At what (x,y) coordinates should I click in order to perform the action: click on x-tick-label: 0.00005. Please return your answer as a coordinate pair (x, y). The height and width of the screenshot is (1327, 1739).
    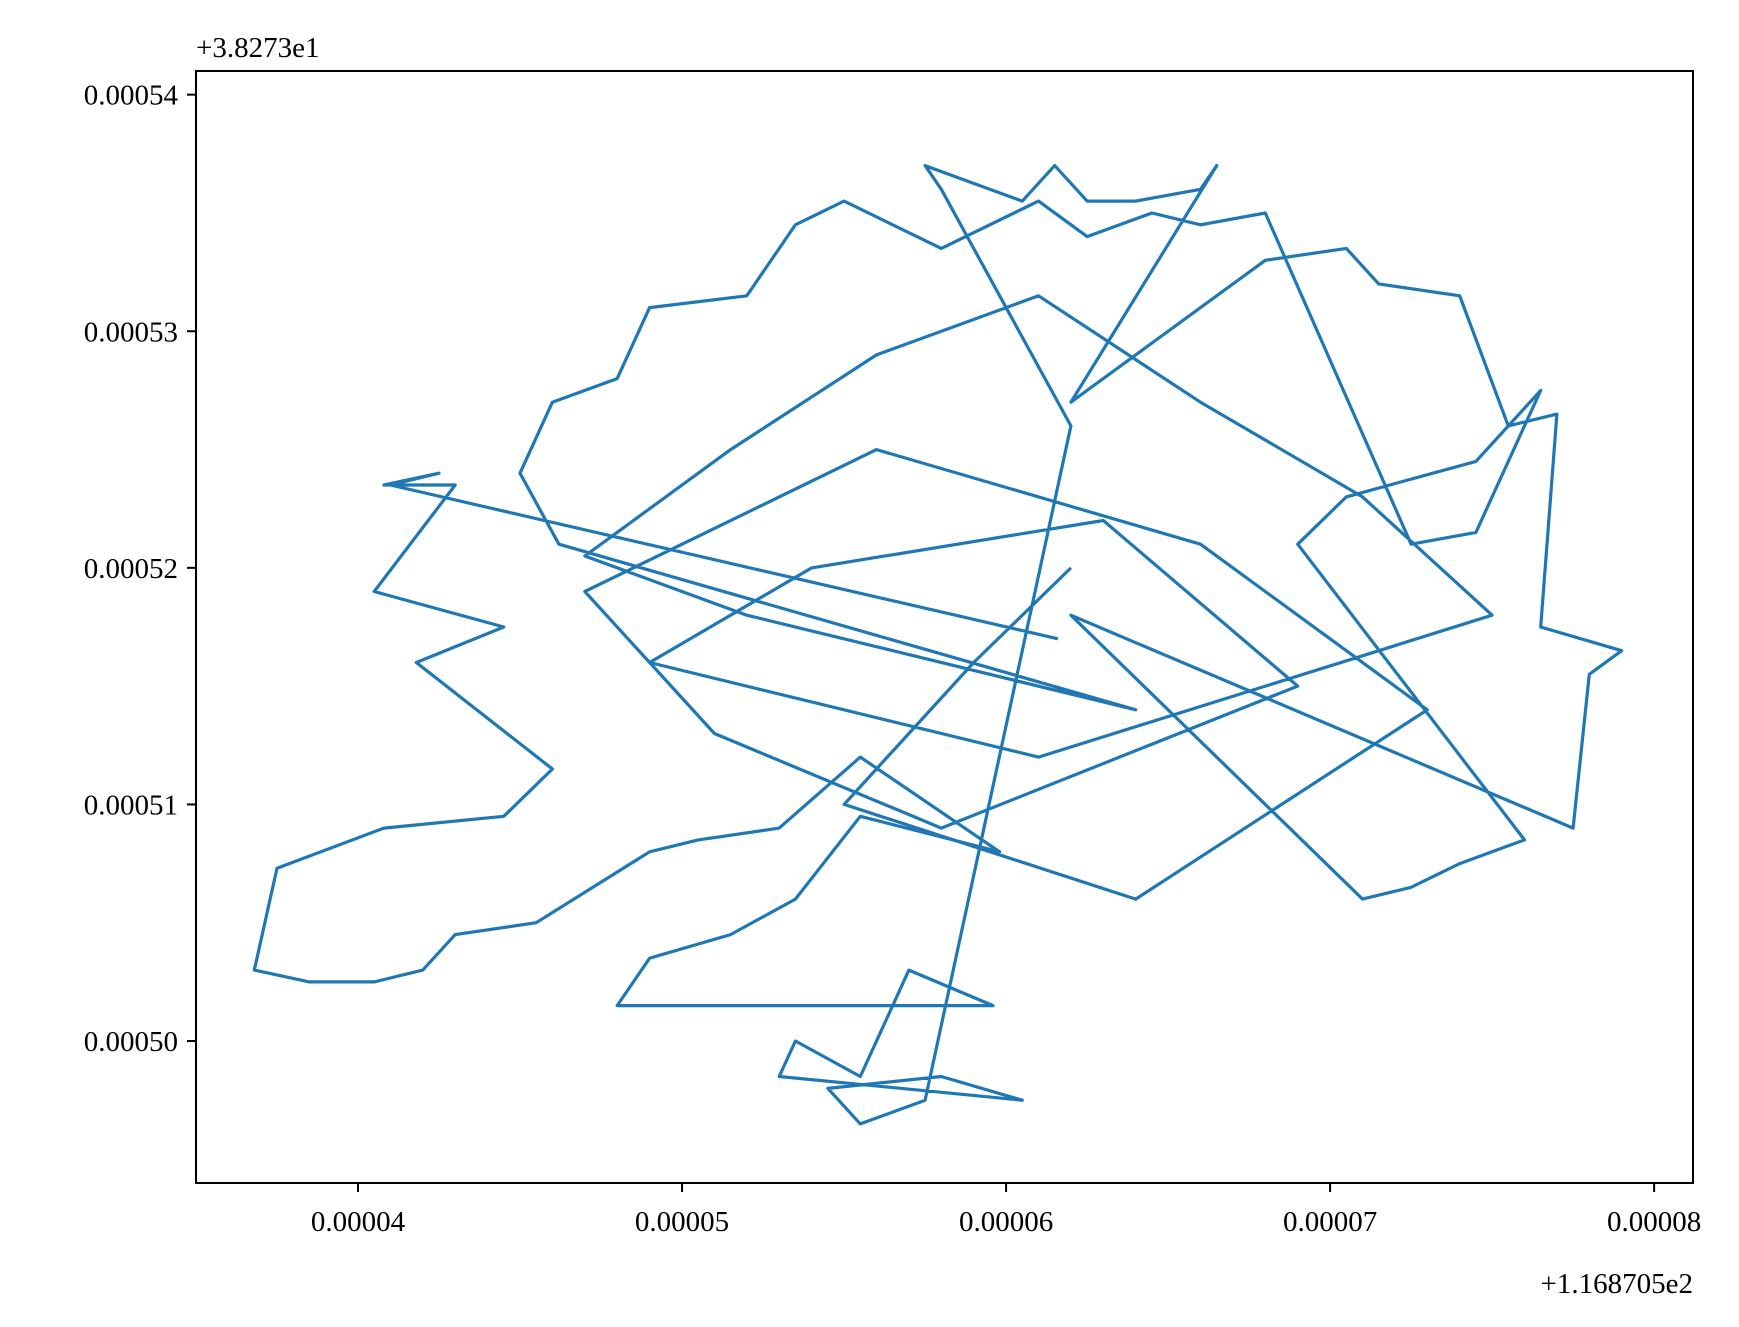
    Looking at the image, I should click on (682, 1222).